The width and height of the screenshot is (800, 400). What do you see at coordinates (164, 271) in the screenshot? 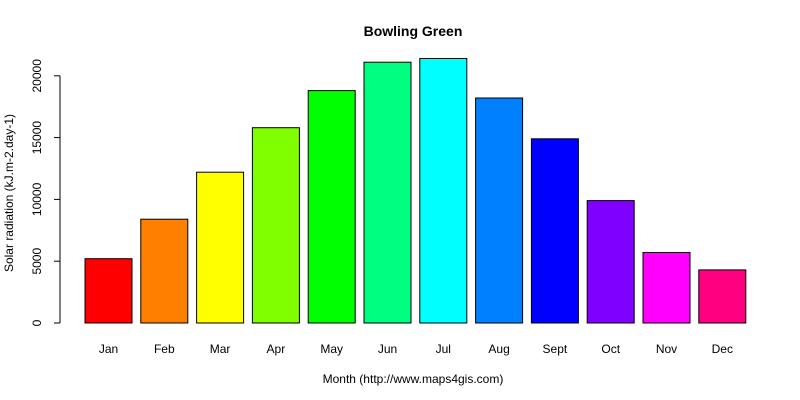
I see `bar-feb` at bounding box center [164, 271].